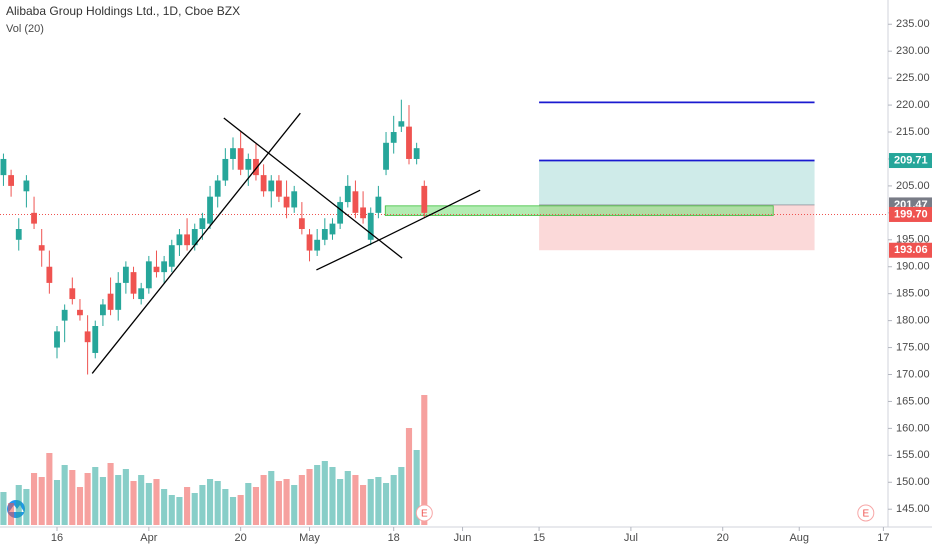 This screenshot has width=932, height=550. Describe the element at coordinates (913, 509) in the screenshot. I see `y-tick-label: 145.00` at that location.